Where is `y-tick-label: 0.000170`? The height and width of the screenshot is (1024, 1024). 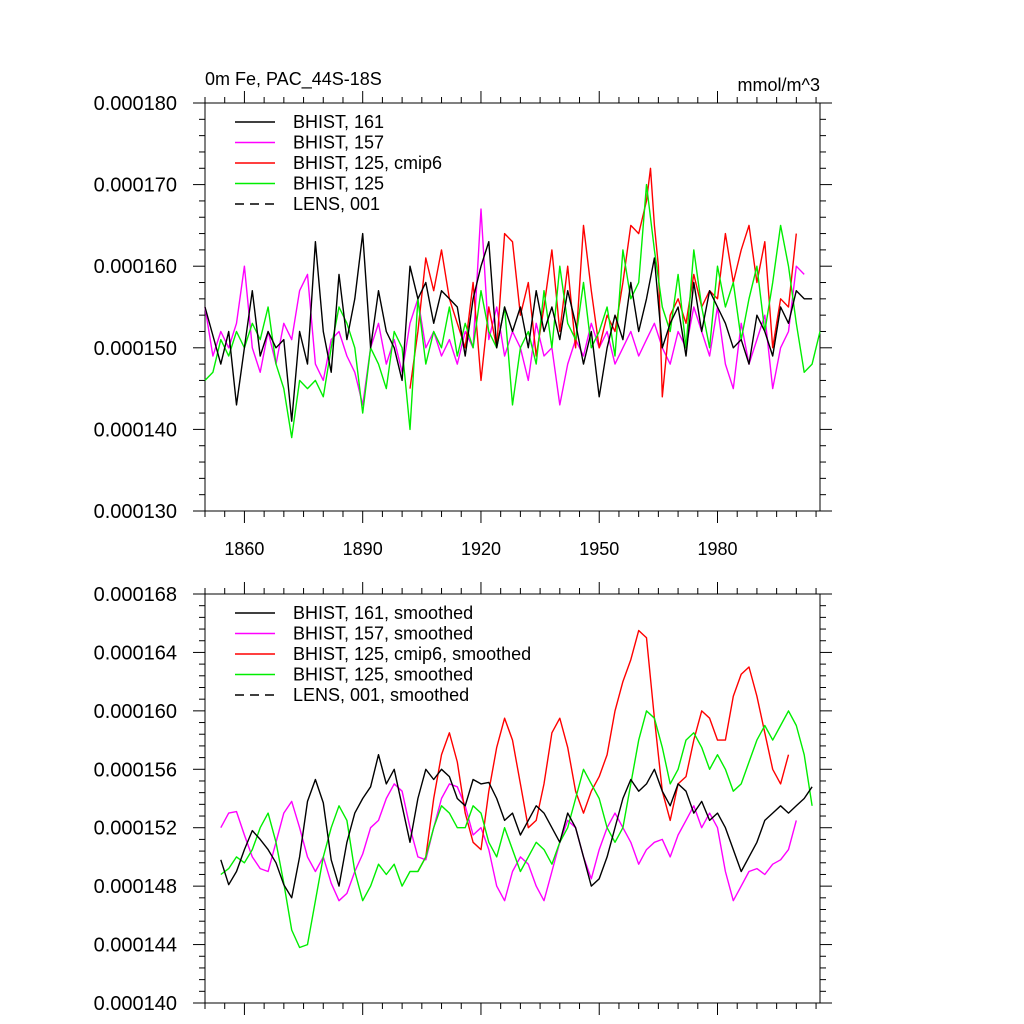
y-tick-label: 0.000170 is located at coordinates (135, 186).